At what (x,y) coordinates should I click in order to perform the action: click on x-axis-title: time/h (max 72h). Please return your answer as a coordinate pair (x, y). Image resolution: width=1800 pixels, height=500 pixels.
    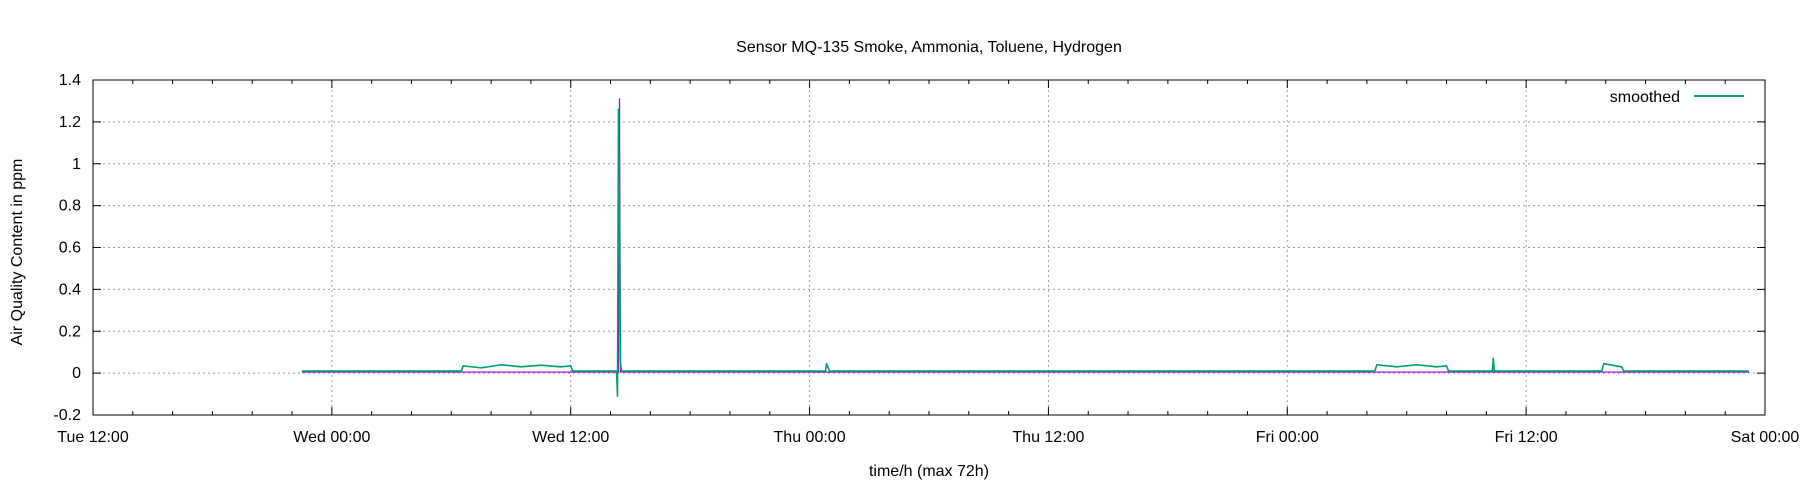
    Looking at the image, I should click on (929, 471).